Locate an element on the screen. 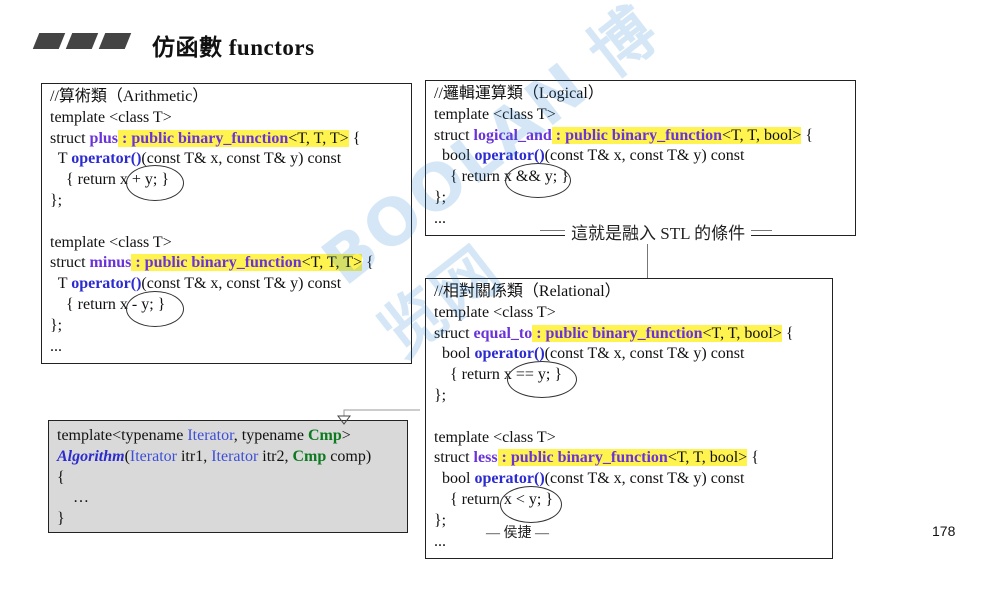 This screenshot has width=986, height=595. minus-name: minus is located at coordinates (110, 263).